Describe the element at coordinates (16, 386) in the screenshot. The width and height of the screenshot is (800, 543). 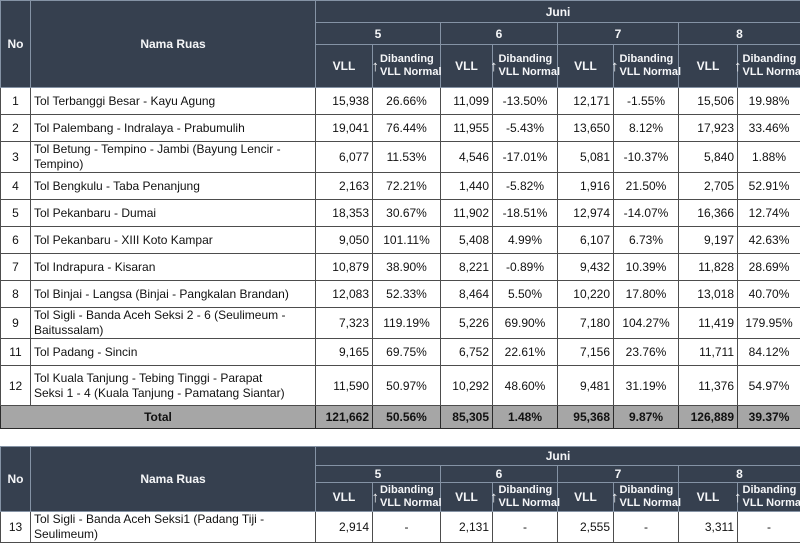
I see `row-number: 12` at that location.